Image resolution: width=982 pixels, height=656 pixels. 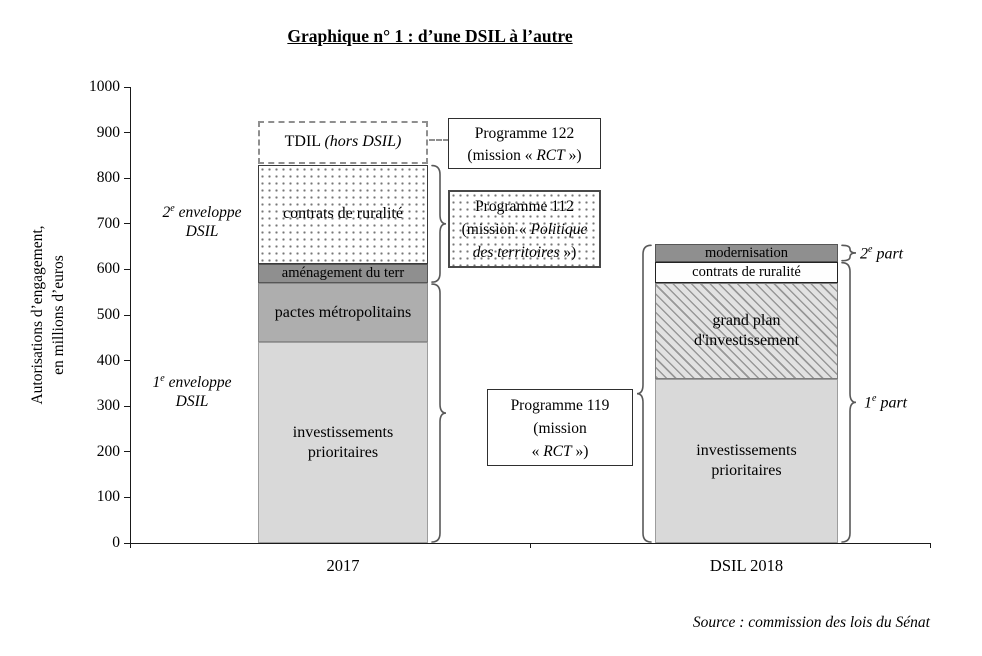 What do you see at coordinates (430, 36) in the screenshot?
I see `chart-title: Graphique n° 1 : d’une DSIL à l’autre` at bounding box center [430, 36].